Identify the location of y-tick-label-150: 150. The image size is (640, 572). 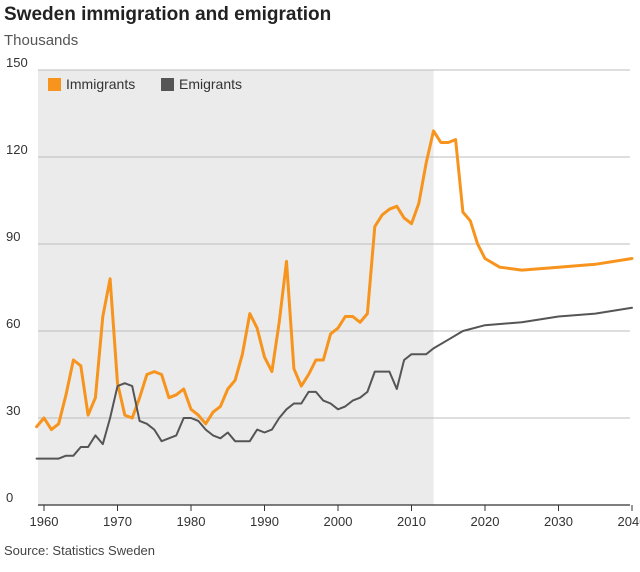
(17, 62).